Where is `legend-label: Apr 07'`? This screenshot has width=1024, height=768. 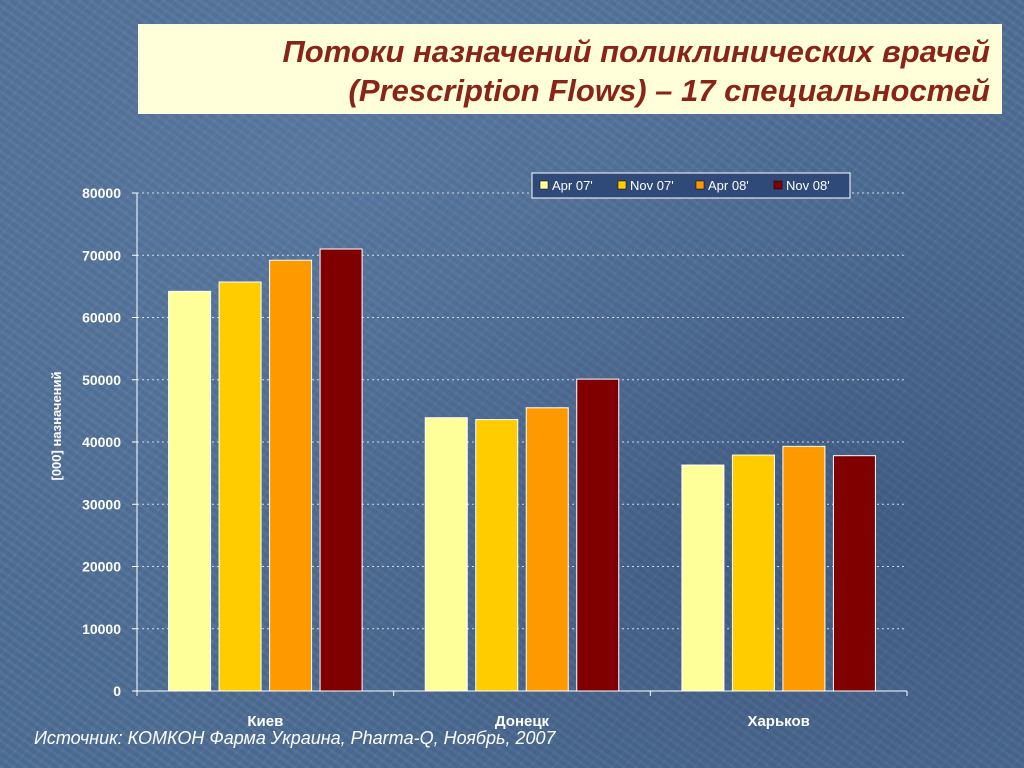 legend-label: Apr 07' is located at coordinates (572, 185).